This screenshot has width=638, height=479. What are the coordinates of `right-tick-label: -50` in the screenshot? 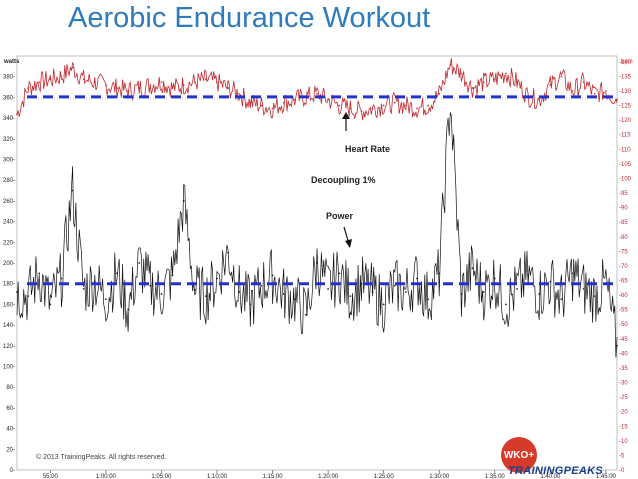 It's located at (623, 325).